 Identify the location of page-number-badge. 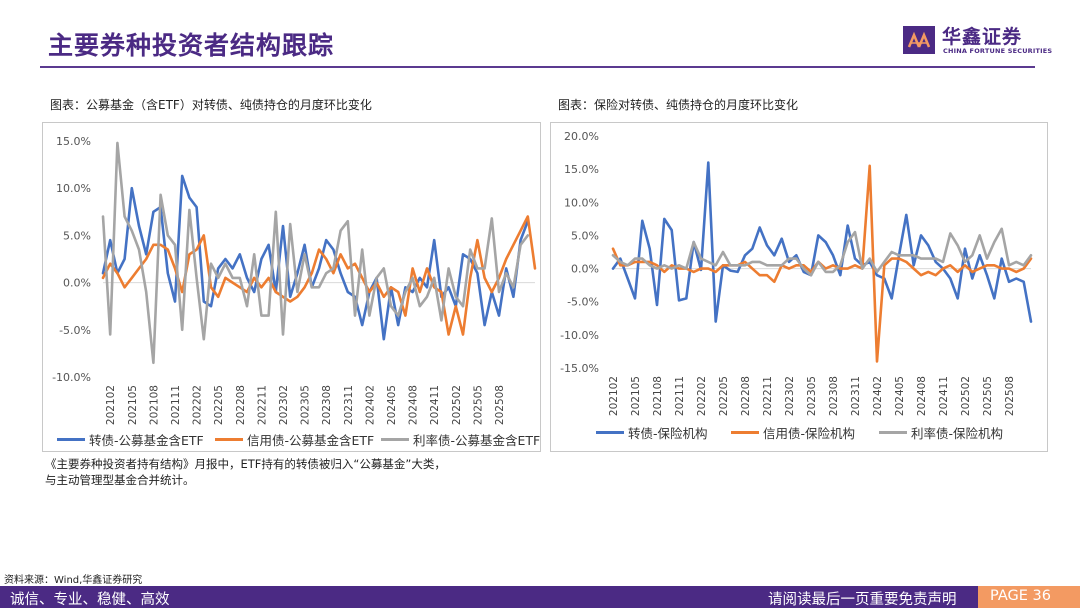
(1029, 597).